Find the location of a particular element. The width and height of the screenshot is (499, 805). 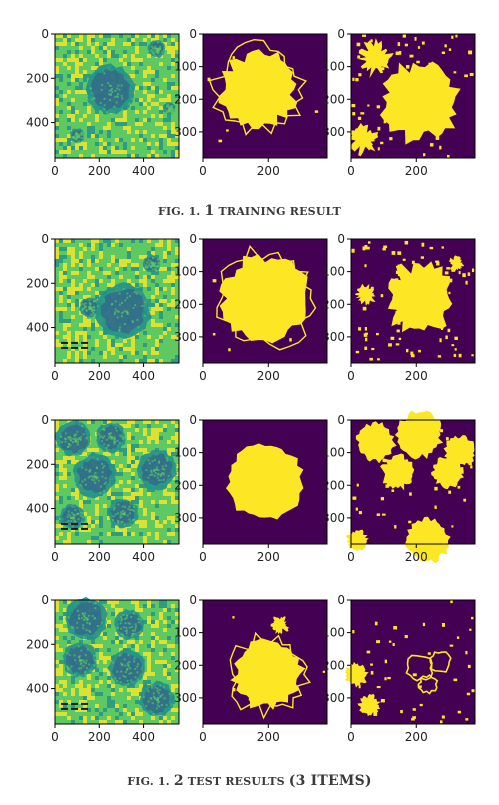

training-ground-truth-panel: 0 200 0 100 200 300 is located at coordinates (253, 103).